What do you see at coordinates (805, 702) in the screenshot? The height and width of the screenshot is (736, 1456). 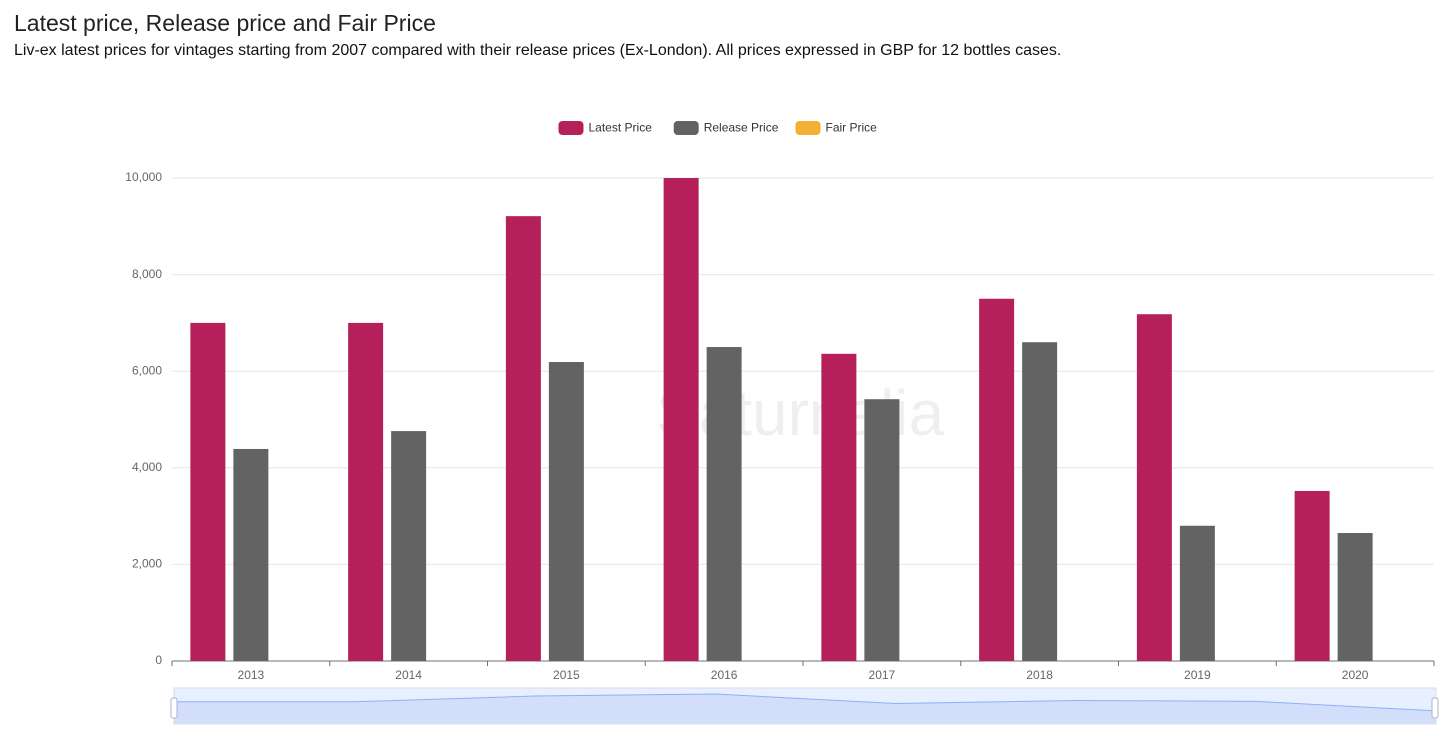 I see `zoom-line` at bounding box center [805, 702].